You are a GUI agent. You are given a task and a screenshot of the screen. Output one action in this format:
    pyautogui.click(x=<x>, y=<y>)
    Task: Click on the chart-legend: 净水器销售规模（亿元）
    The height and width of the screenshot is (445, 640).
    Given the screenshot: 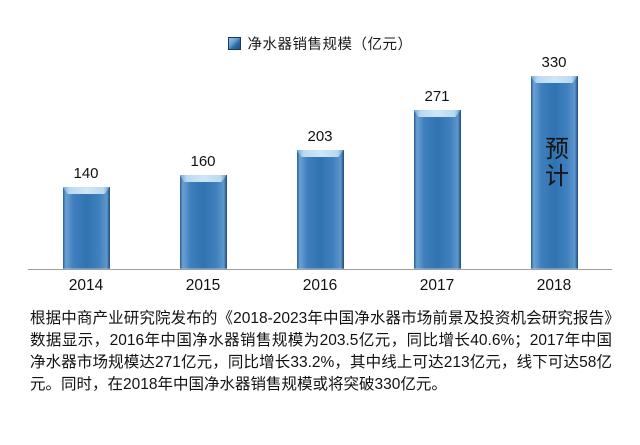 What is the action you would take?
    pyautogui.click(x=320, y=43)
    